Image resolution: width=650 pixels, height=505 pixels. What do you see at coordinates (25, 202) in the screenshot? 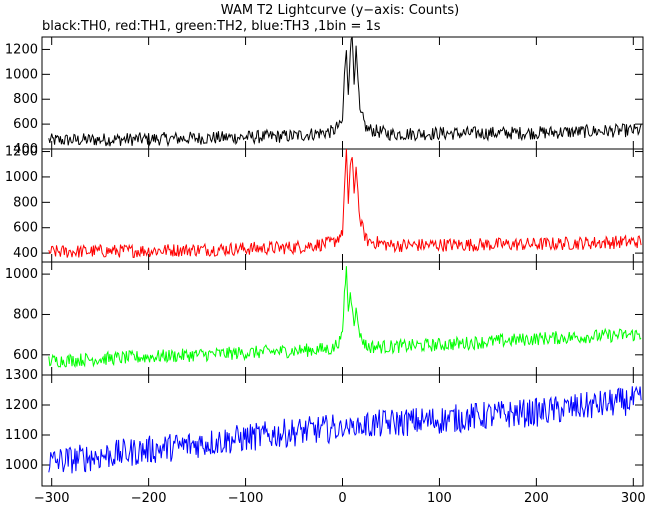
I see `y-tick-label-TH1: 800` at bounding box center [25, 202].